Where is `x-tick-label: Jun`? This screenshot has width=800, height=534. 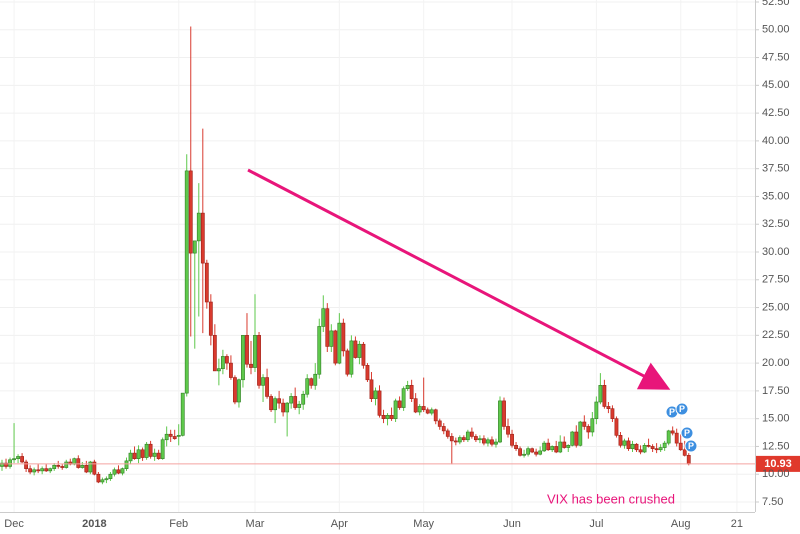 x-tick-label: Jun is located at coordinates (512, 524).